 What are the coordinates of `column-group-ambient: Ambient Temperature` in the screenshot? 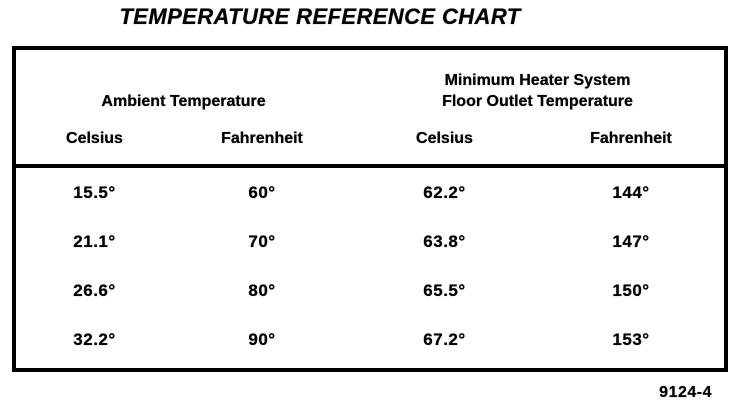 It's located at (183, 103).